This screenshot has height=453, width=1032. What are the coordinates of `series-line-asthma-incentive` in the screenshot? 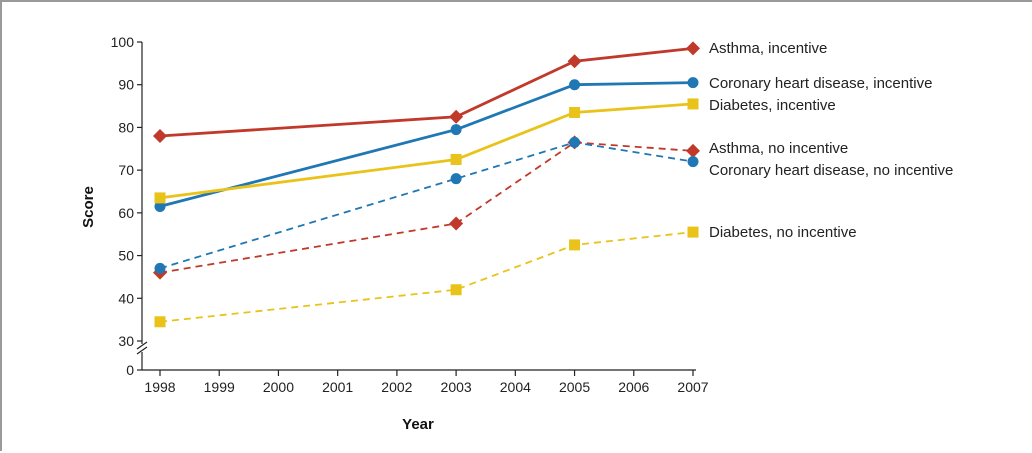 It's located at (426, 92).